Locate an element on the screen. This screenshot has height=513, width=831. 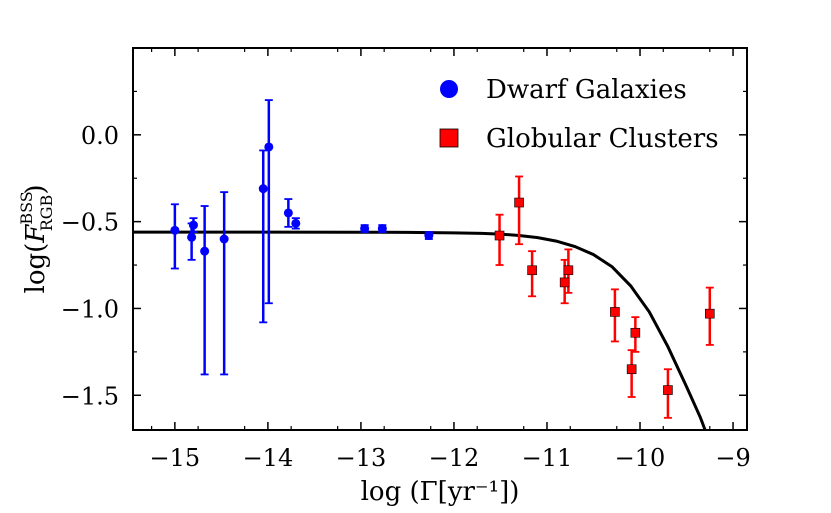
y-tick-label: 0.0 is located at coordinates (100, 136).